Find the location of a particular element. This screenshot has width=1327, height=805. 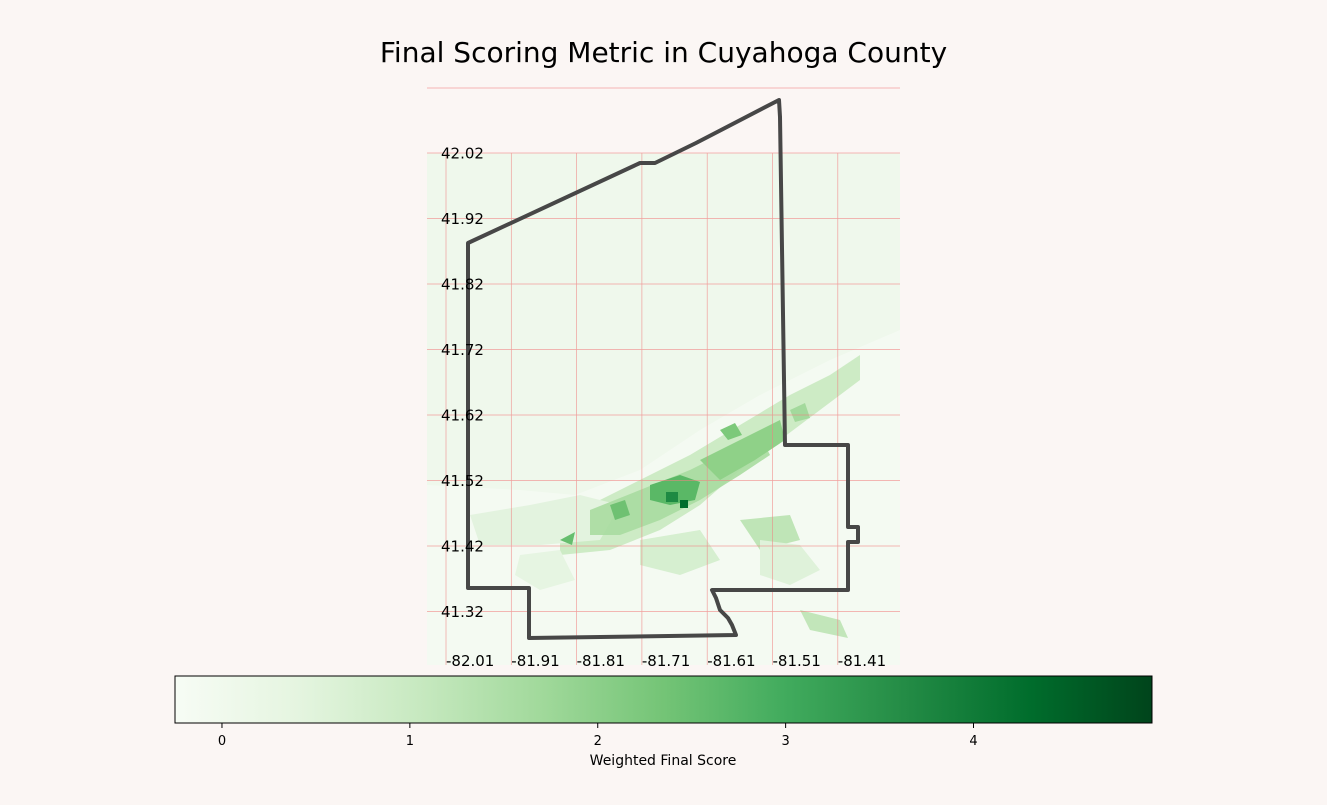

page-title: Final Scoring Metric in Cuyahoga County is located at coordinates (663, 52).